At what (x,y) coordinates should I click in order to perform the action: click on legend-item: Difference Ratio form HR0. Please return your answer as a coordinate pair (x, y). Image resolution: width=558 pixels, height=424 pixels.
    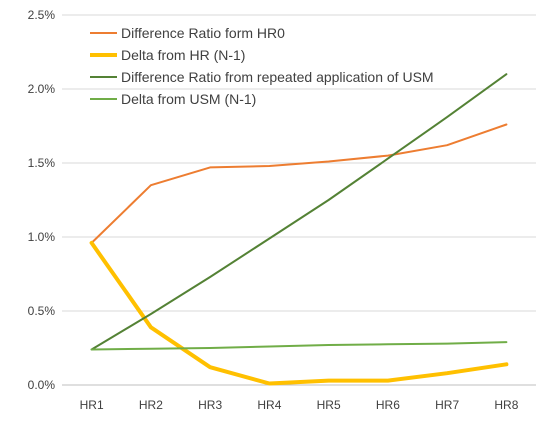
    Looking at the image, I should click on (262, 33).